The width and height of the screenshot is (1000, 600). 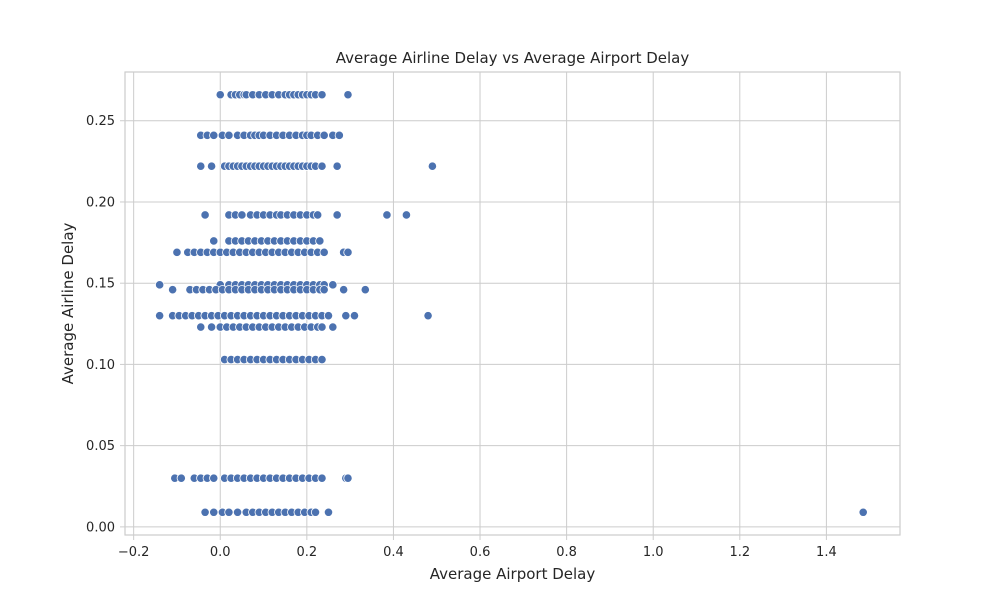 I want to click on y-tick-label: 0.00, so click(x=100, y=527).